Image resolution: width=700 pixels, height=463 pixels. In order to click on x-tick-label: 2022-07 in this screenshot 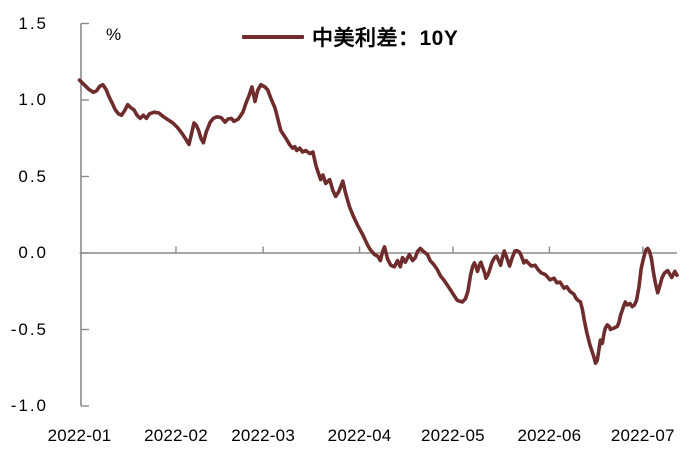, I will do `click(642, 435)`.